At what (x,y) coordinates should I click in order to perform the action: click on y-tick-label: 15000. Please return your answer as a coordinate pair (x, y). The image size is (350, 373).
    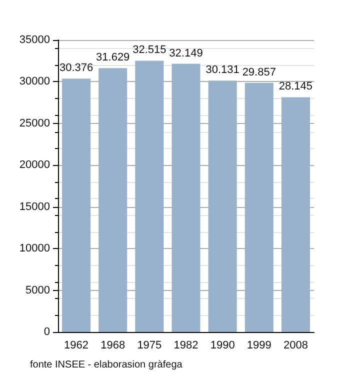
    Looking at the image, I should click on (34, 206).